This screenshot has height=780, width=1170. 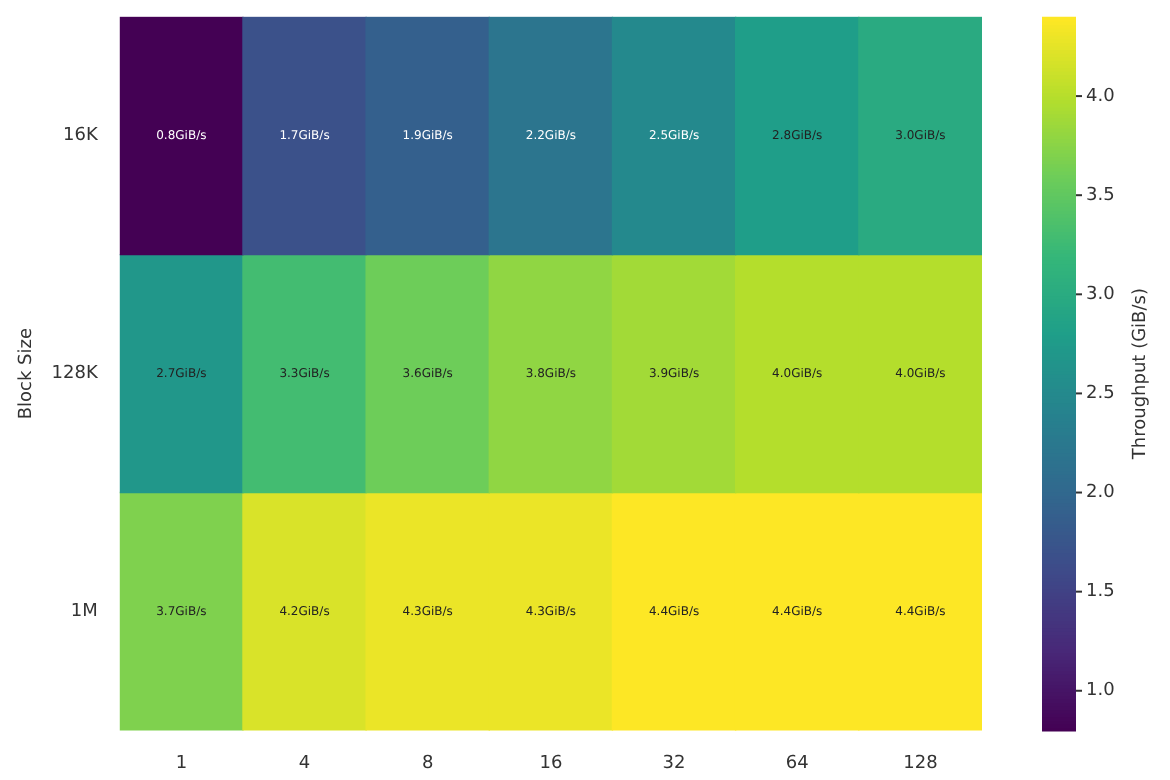 What do you see at coordinates (1140, 375) in the screenshot?
I see `color-bar-title: Throughput (GiB/s)` at bounding box center [1140, 375].